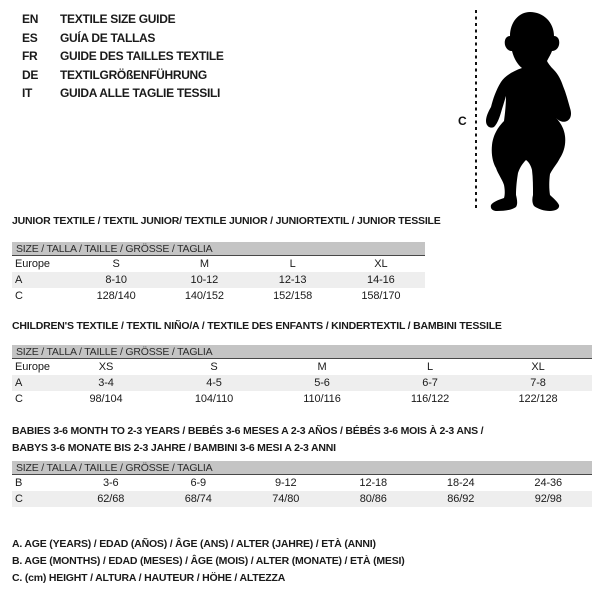  What do you see at coordinates (302, 499) in the screenshot?
I see `table-row: C 62/68 68/74 74/80 80/86 86/92 92/98` at bounding box center [302, 499].